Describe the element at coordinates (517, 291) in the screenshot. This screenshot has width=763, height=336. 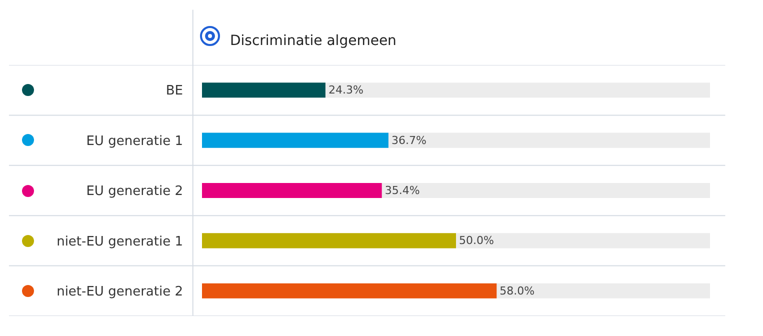
I see `data-label: 58.0%` at that location.